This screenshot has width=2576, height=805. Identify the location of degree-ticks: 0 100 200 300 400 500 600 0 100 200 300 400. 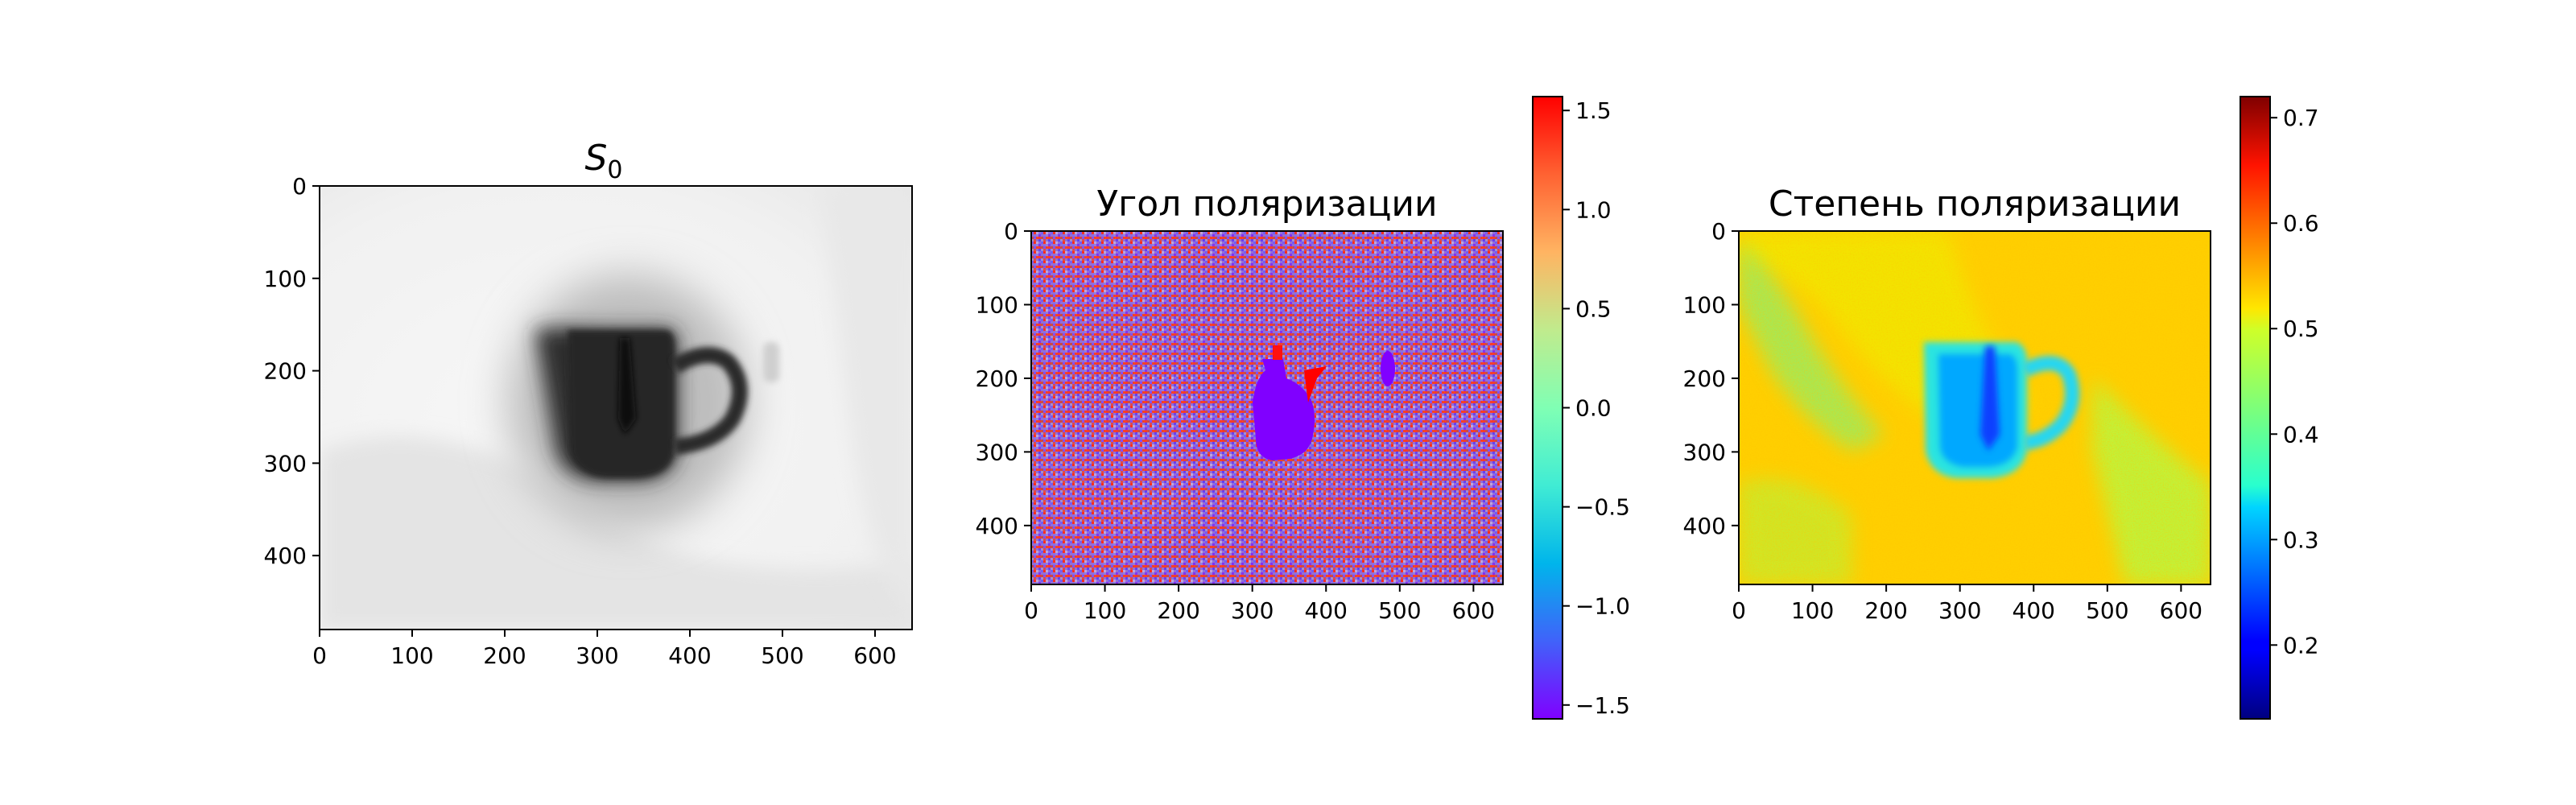
(1943, 421).